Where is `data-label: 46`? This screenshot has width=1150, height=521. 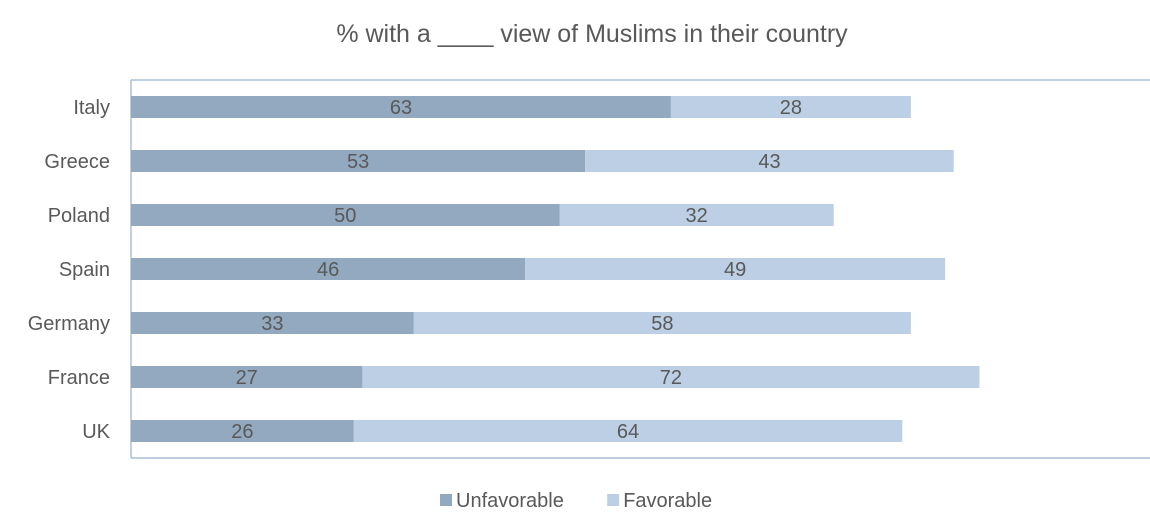
data-label: 46 is located at coordinates (328, 270).